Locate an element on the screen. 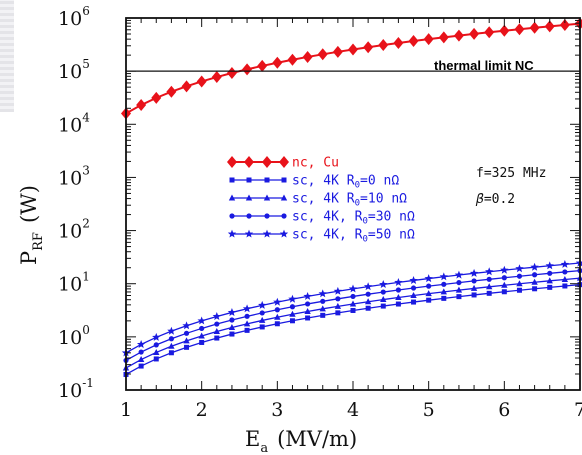 The image size is (582, 455). y-tick-label: 10⁰ is located at coordinates (74, 336).